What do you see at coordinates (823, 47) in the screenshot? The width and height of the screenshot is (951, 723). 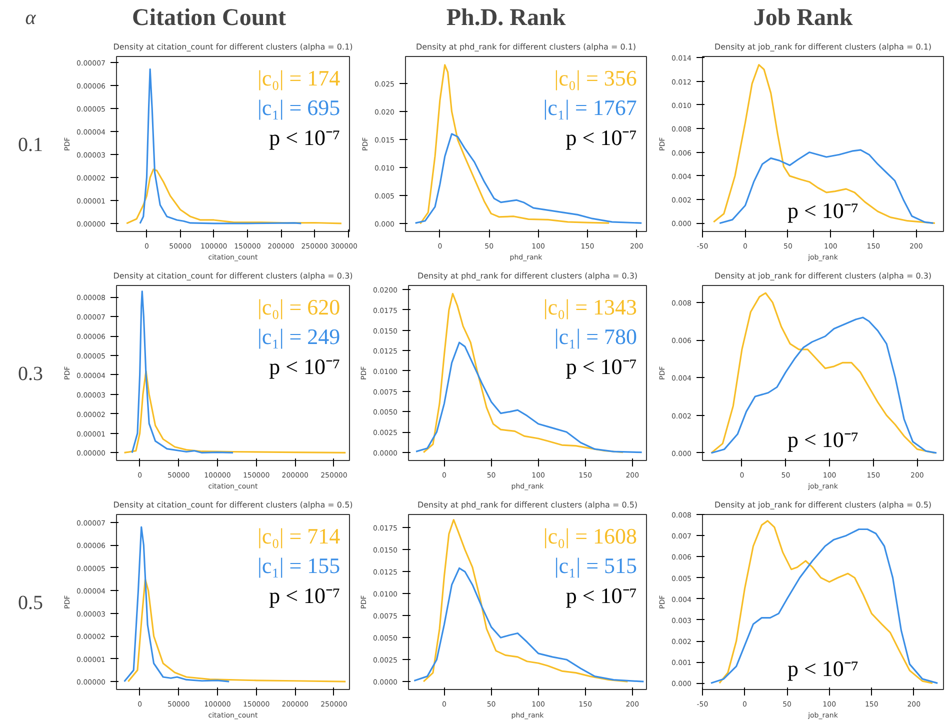 I see `chart-title: Density at job_rank for different clusters (alpha = 0.1)` at bounding box center [823, 47].